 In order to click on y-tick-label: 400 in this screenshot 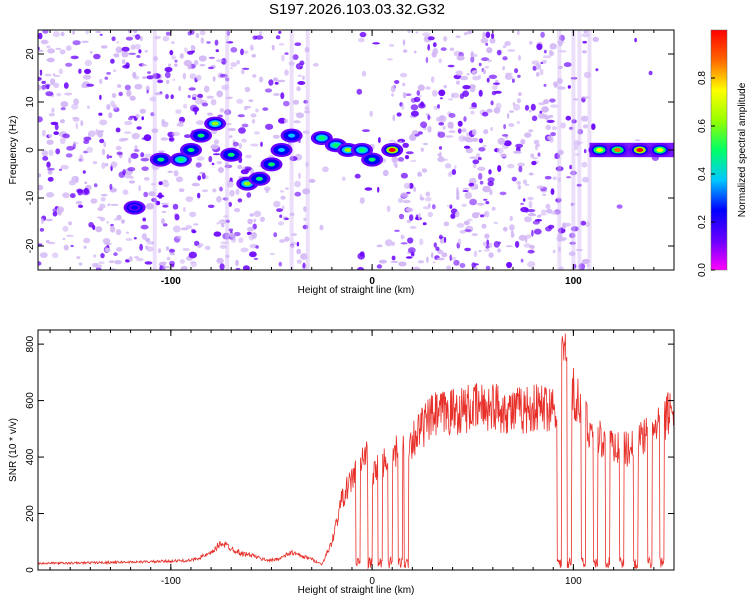, I will do `click(30, 456)`.